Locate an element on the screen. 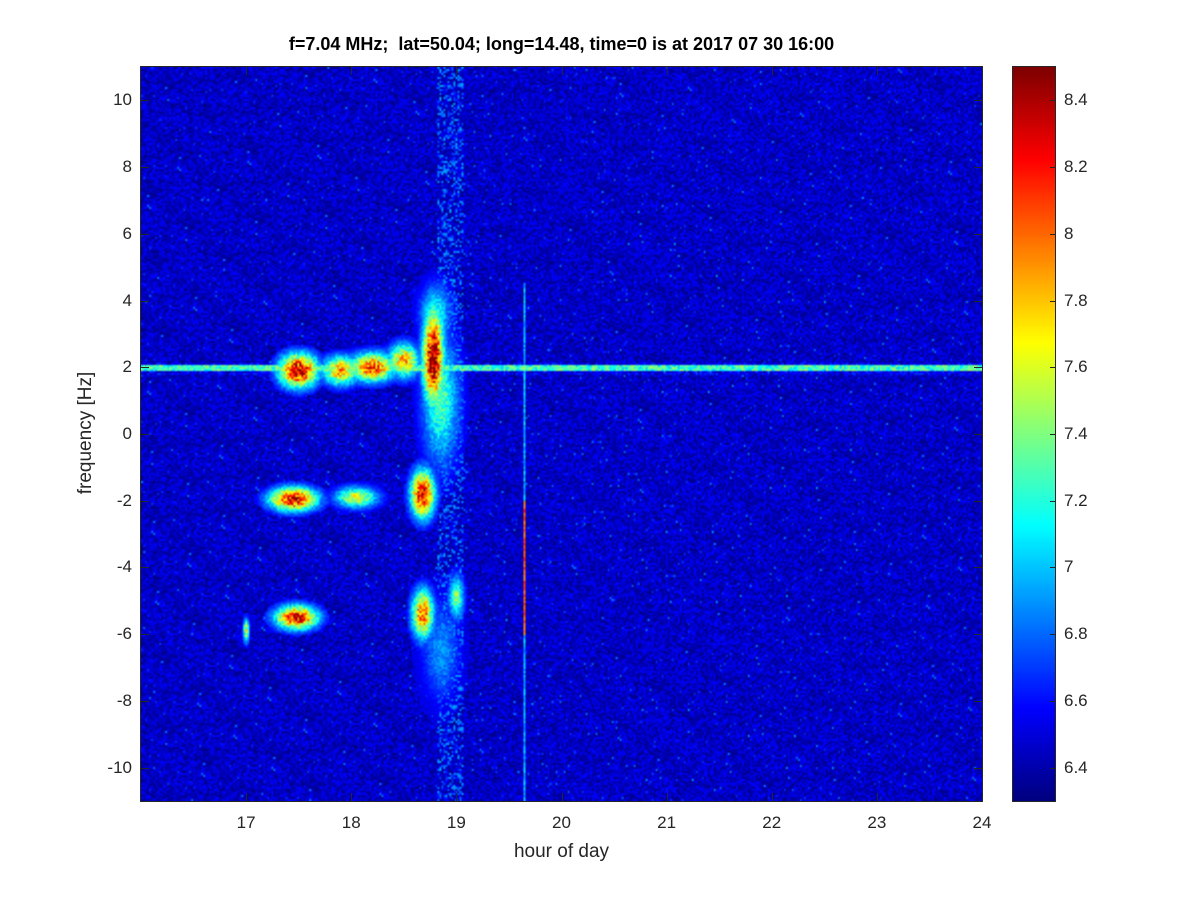  colorbar is located at coordinates (1034, 434).